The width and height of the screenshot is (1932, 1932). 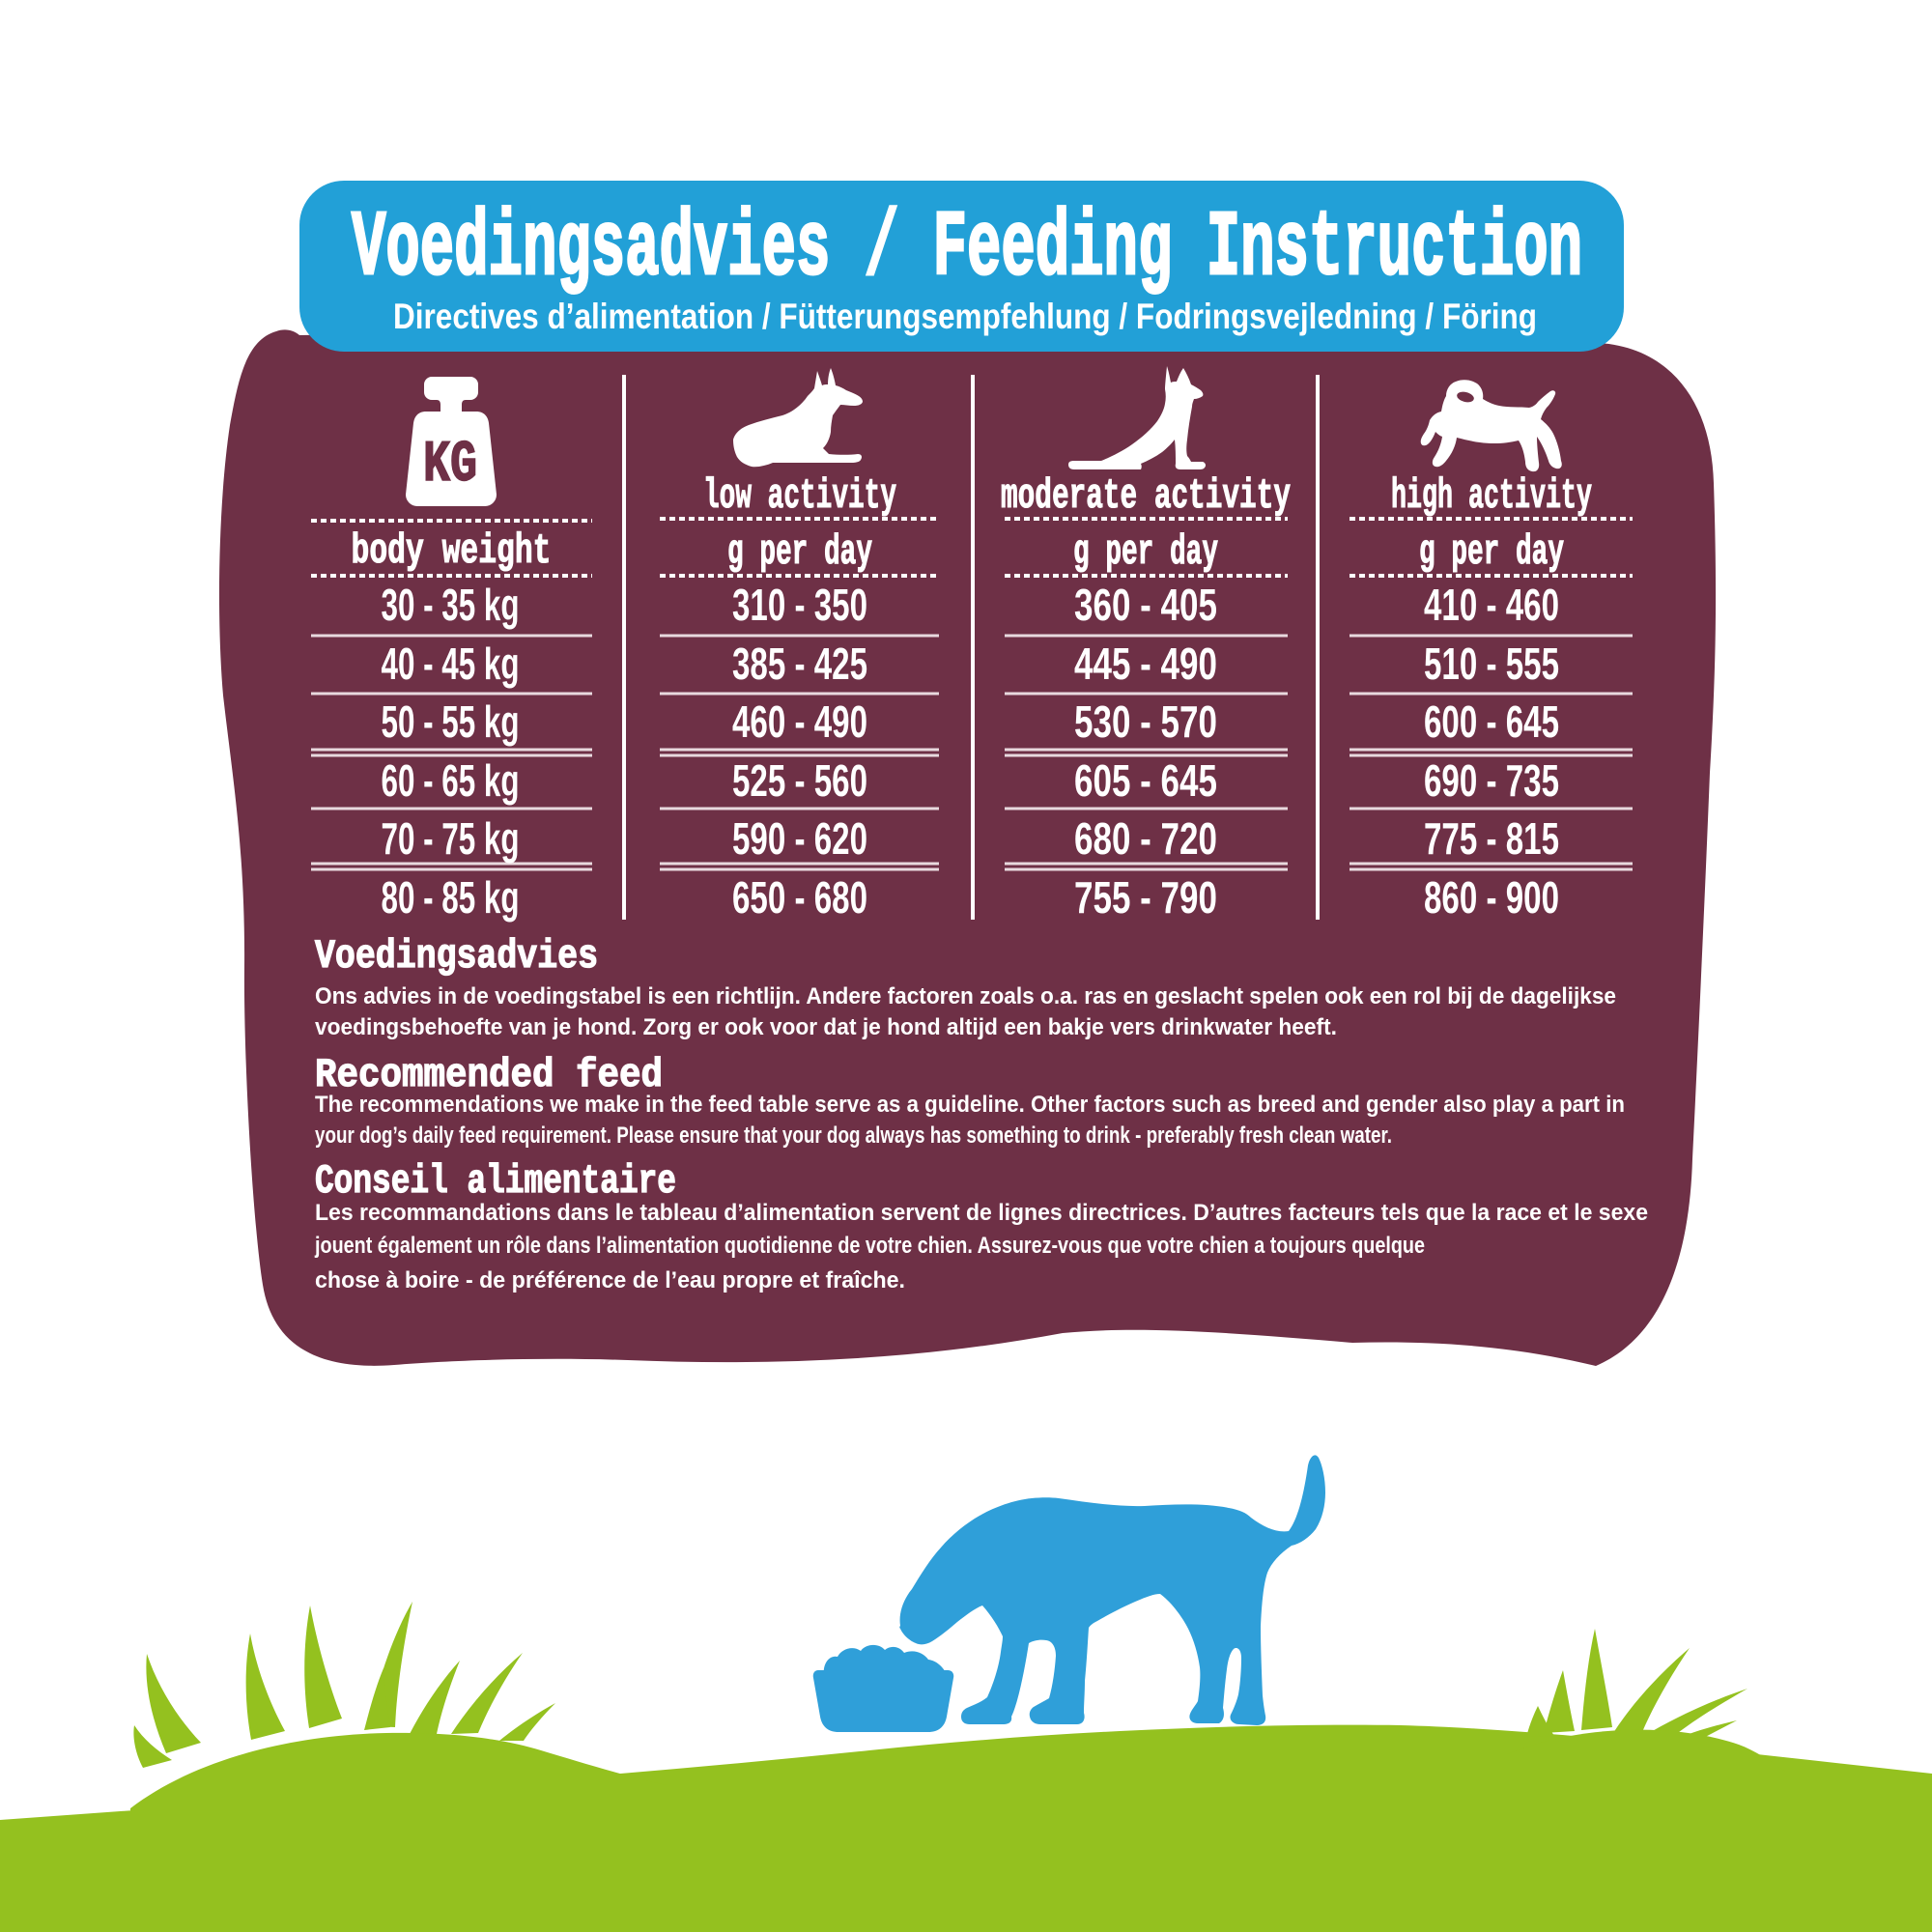 I want to click on svg-text: 445 - 490, so click(x=1145, y=664).